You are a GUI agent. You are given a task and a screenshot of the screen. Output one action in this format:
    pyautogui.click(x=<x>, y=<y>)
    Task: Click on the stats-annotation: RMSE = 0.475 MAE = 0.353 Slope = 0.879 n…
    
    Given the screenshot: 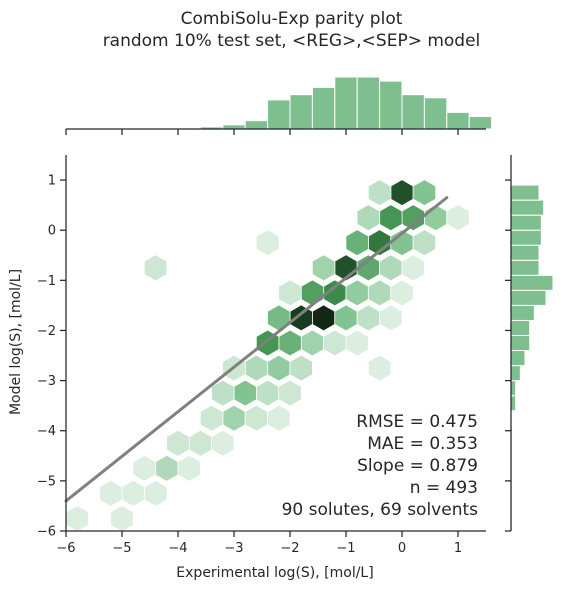 What is the action you would take?
    pyautogui.click(x=380, y=466)
    